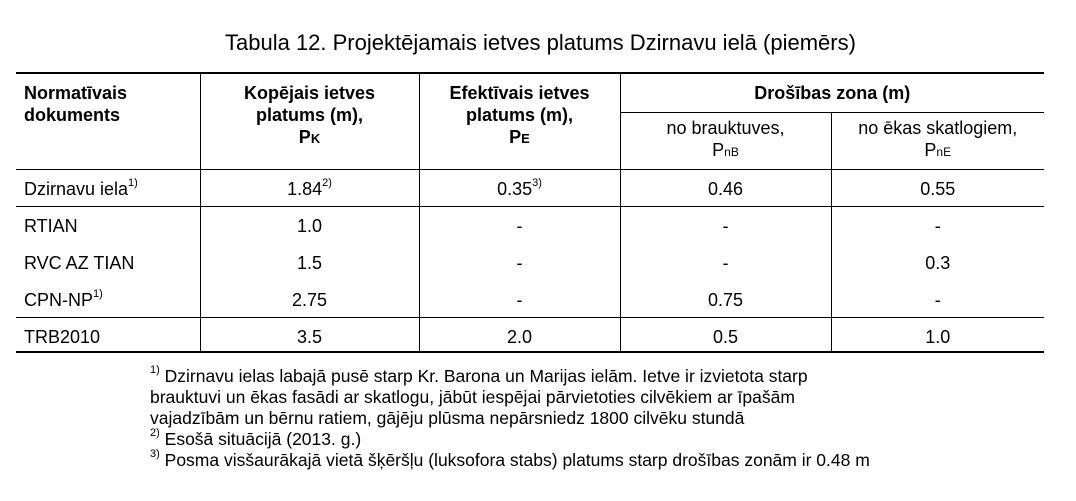  Describe the element at coordinates (108, 296) in the screenshot. I see `cell-doc: CPN-NP1)` at that location.